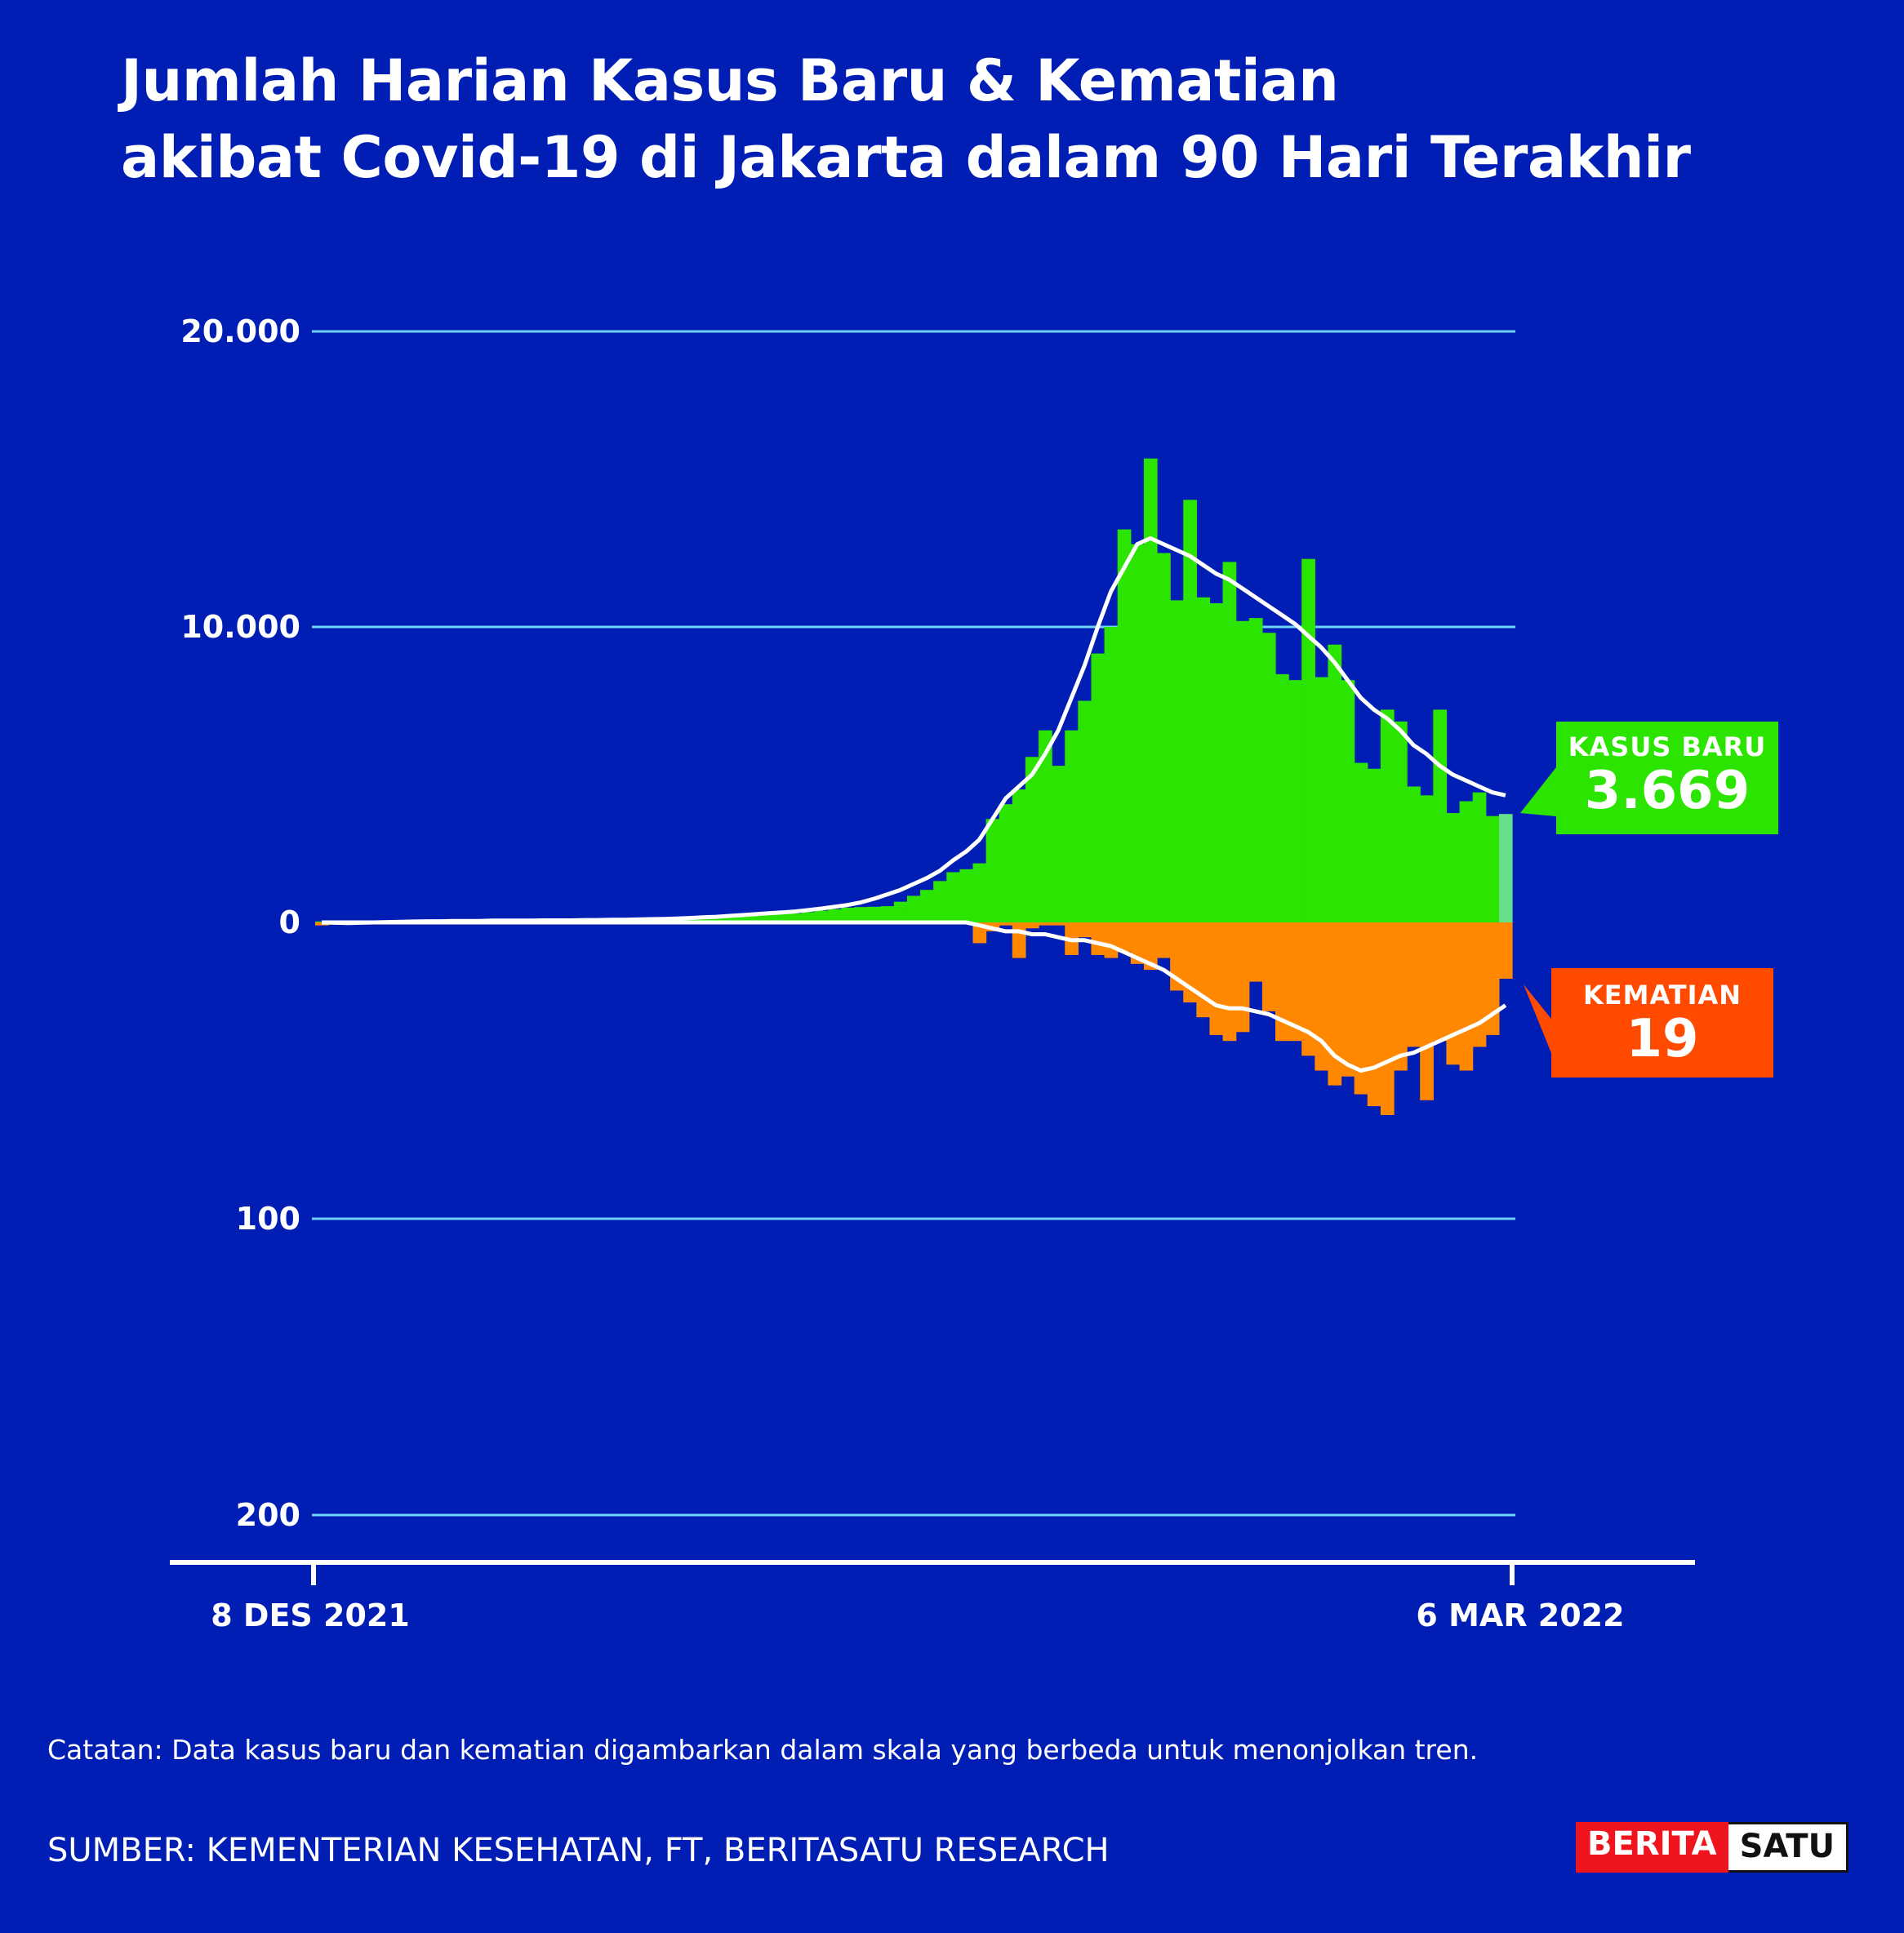 The width and height of the screenshot is (1904, 1933). What do you see at coordinates (1520, 1615) in the screenshot?
I see `x-tick-label: 6 MAR 2022` at bounding box center [1520, 1615].